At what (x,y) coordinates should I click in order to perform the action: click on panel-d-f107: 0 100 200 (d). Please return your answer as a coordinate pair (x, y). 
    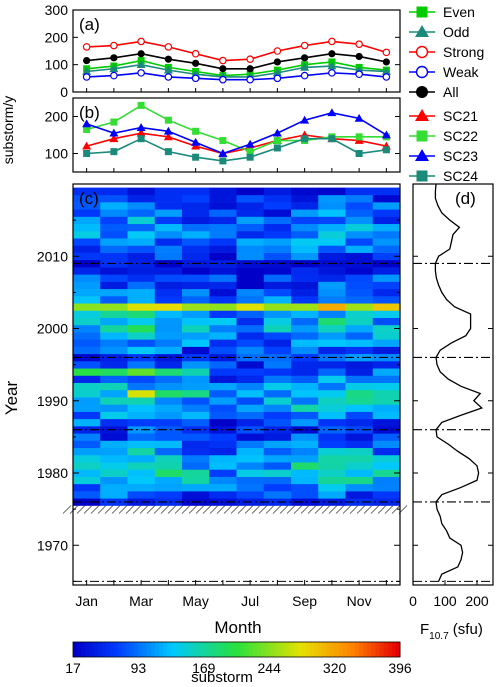
    Looking at the image, I should click on (451, 396).